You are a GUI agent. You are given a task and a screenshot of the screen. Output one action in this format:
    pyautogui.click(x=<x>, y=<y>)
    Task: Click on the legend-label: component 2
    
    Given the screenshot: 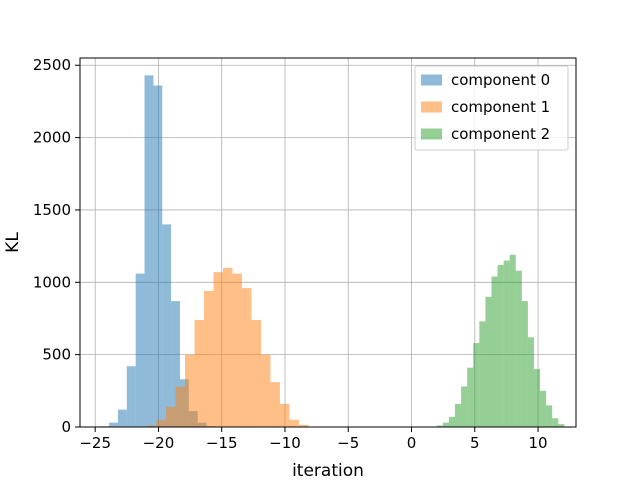 What is the action you would take?
    pyautogui.click(x=500, y=134)
    